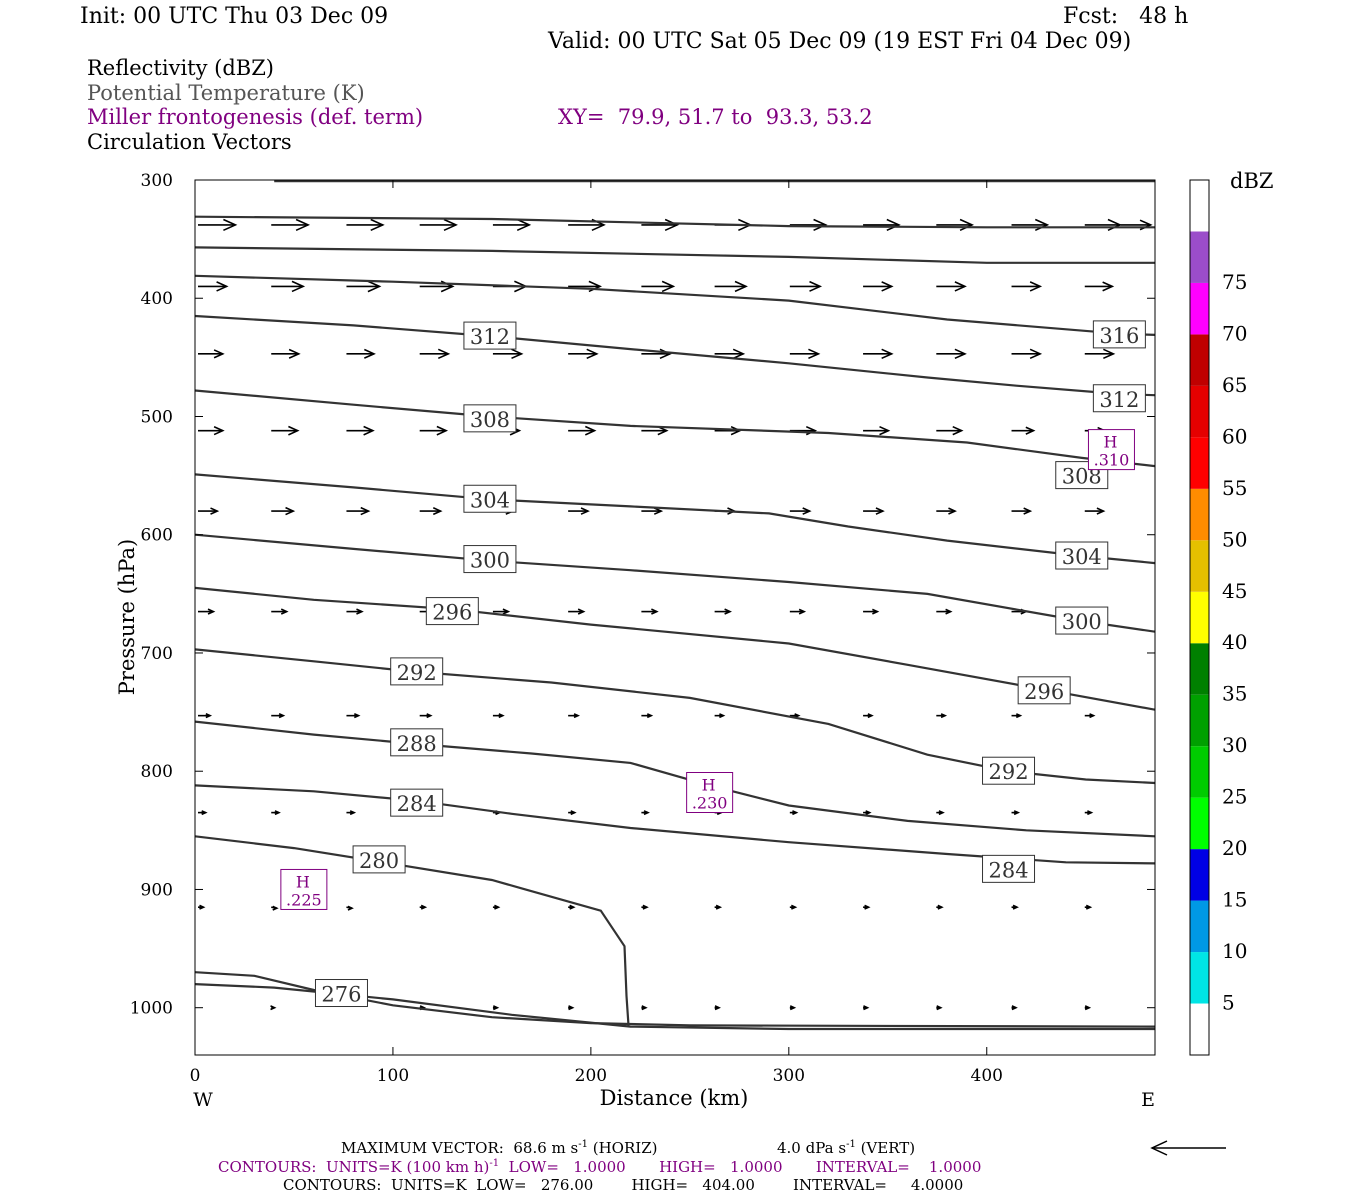 Image resolution: width=1350 pixels, height=1200 pixels. Describe the element at coordinates (157, 772) in the screenshot. I see `y-tick-label: 800` at that location.